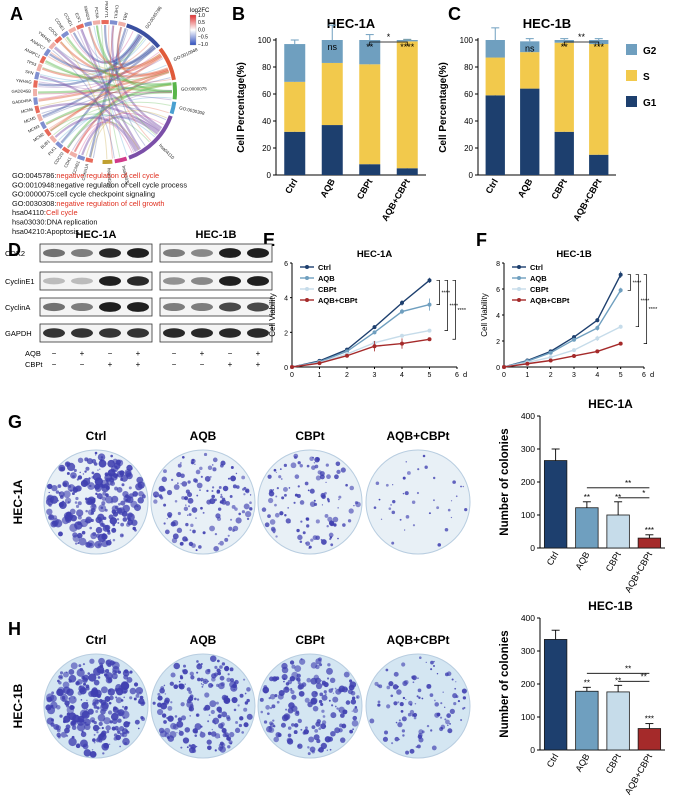  What do you see at coordinates (167, 152) in the screenshot?
I see `term-arc-label: hsa04110` at bounding box center [167, 152].